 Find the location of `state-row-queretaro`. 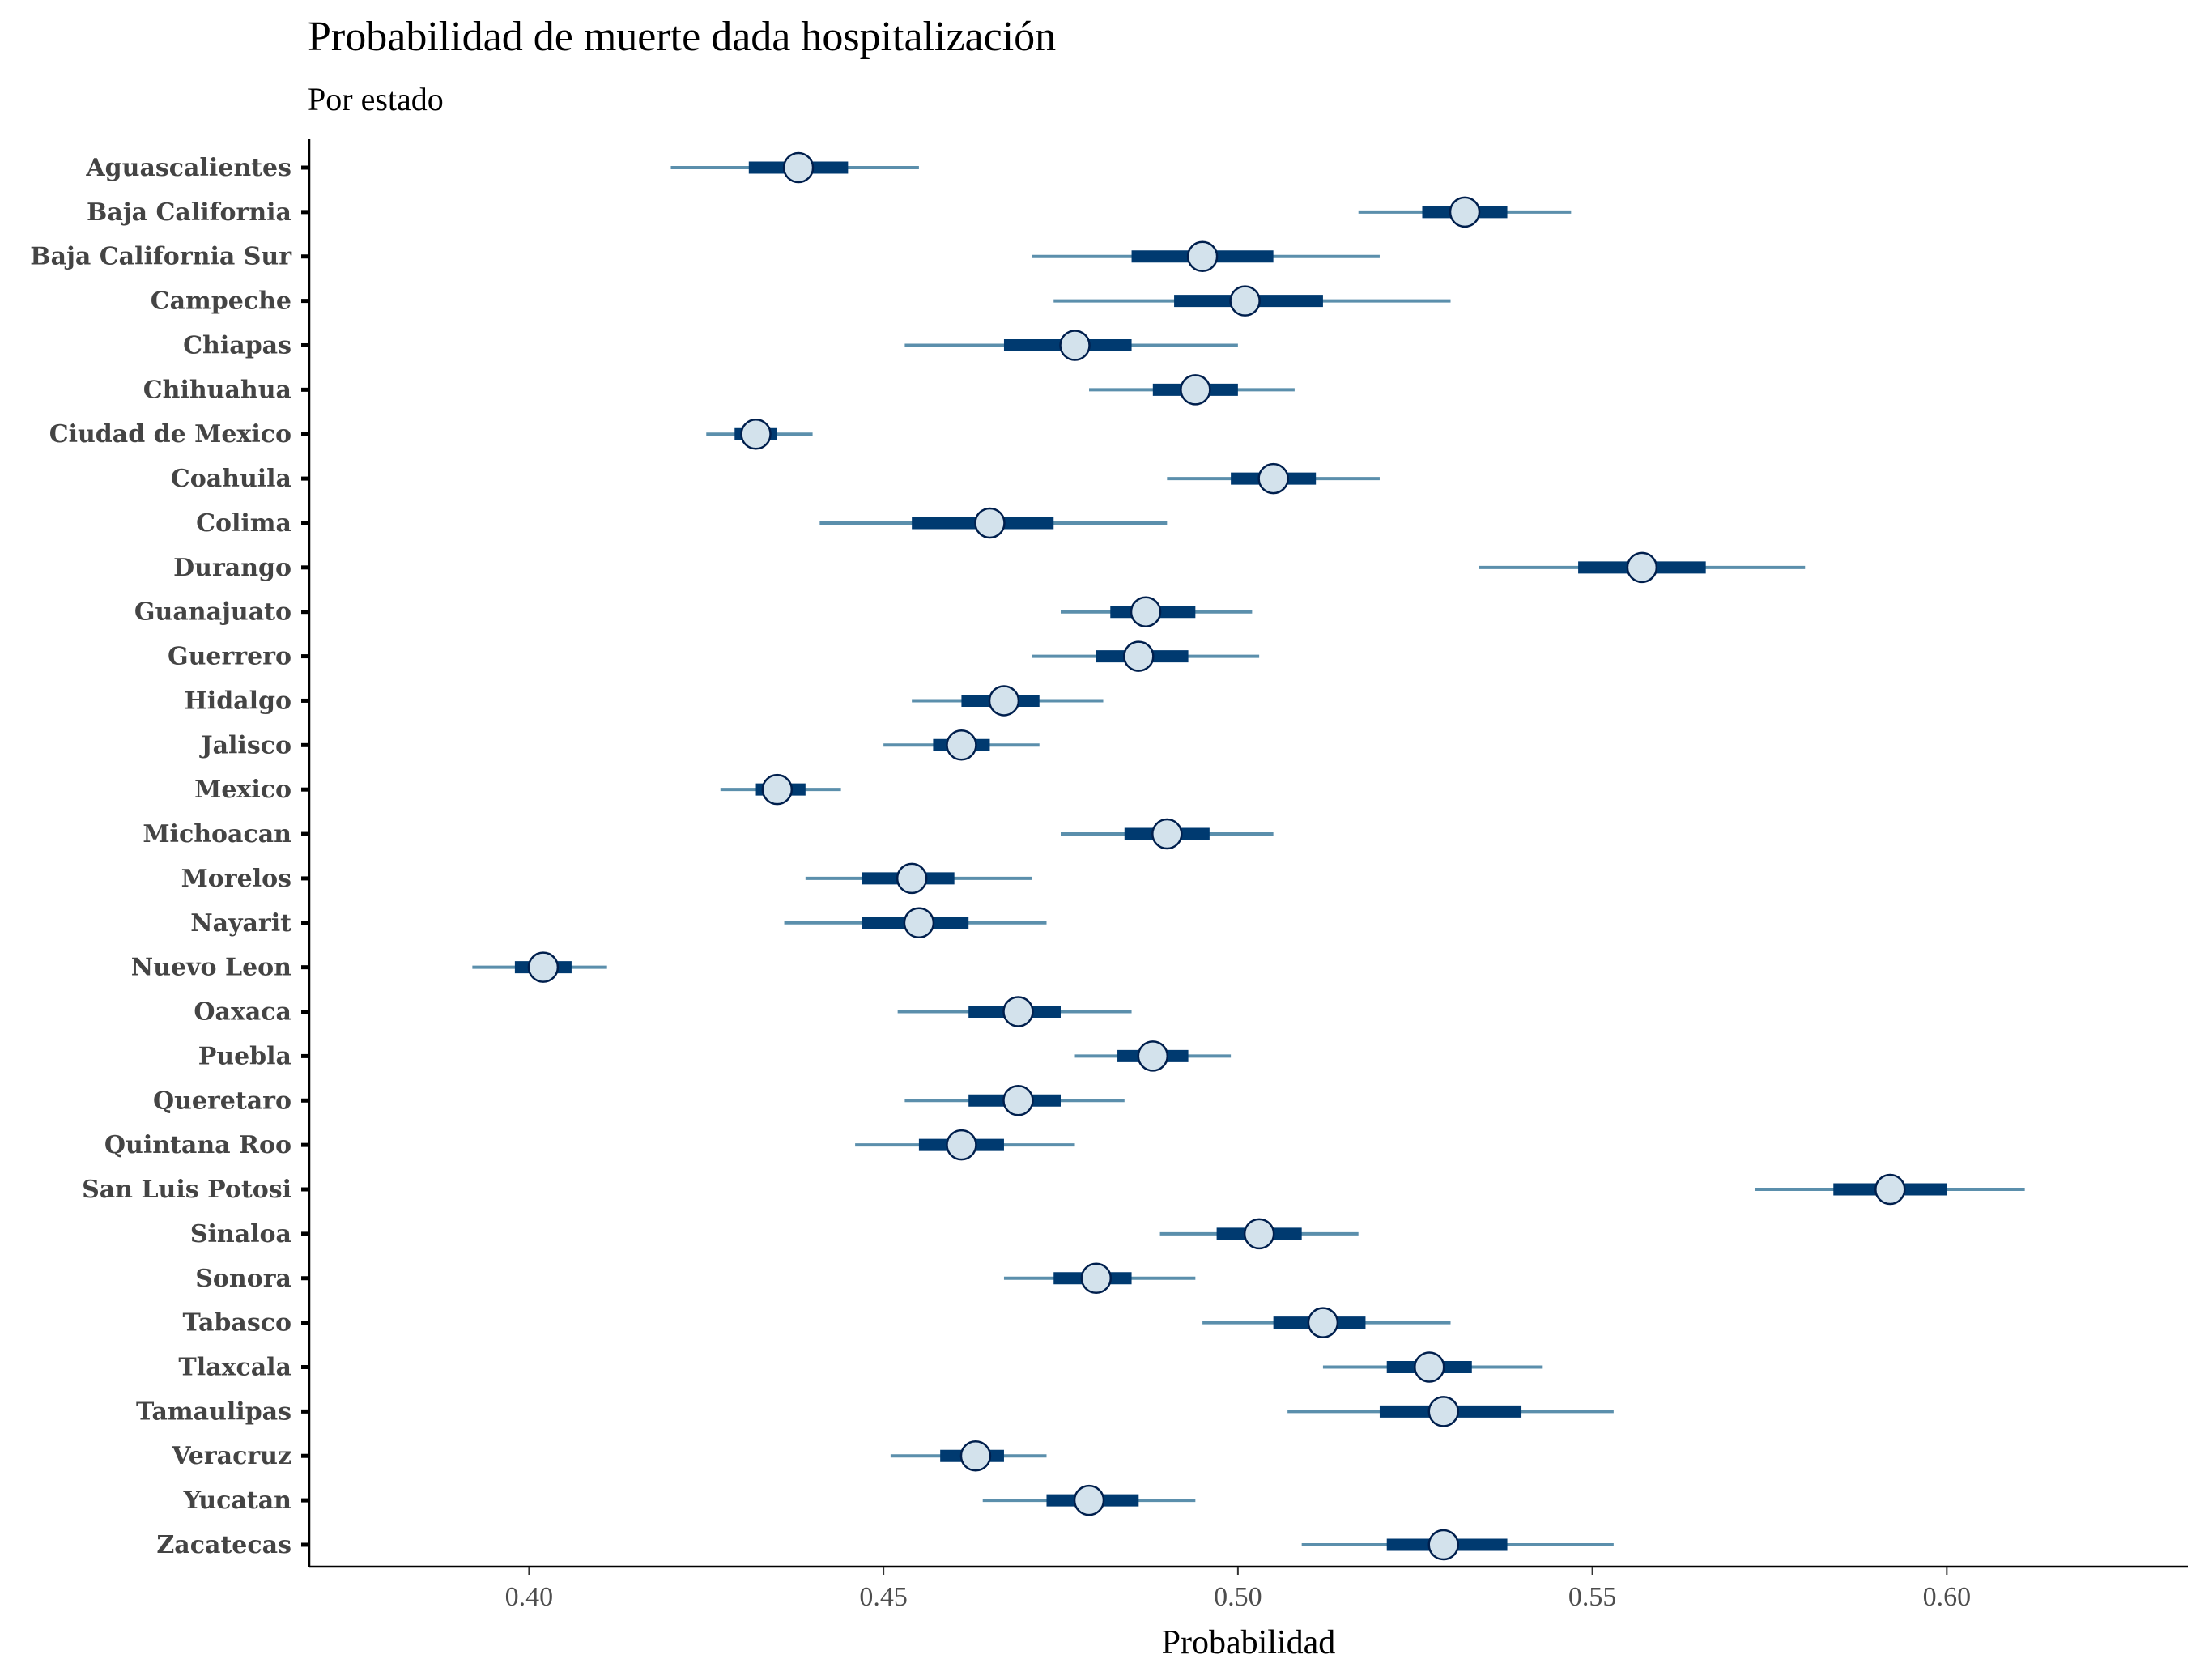

state-row-queretaro is located at coordinates (1014, 1100).